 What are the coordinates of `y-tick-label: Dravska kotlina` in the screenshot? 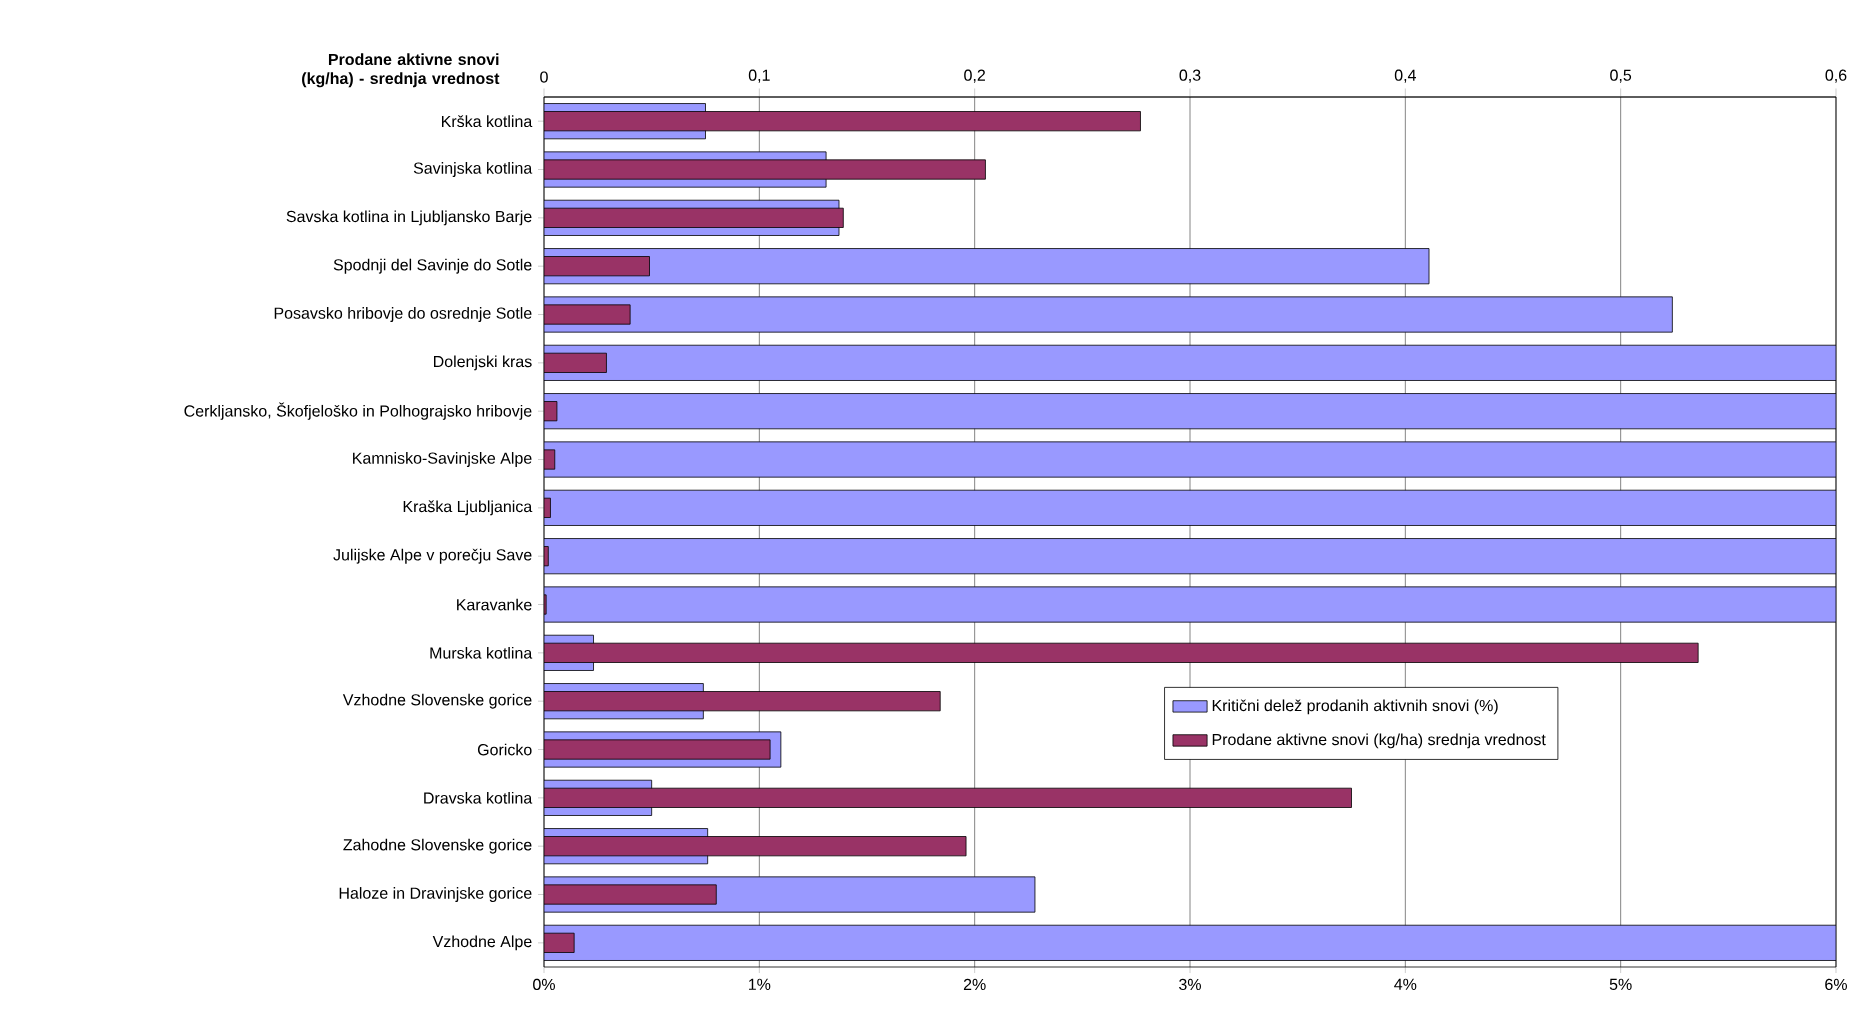 It's located at (478, 797).